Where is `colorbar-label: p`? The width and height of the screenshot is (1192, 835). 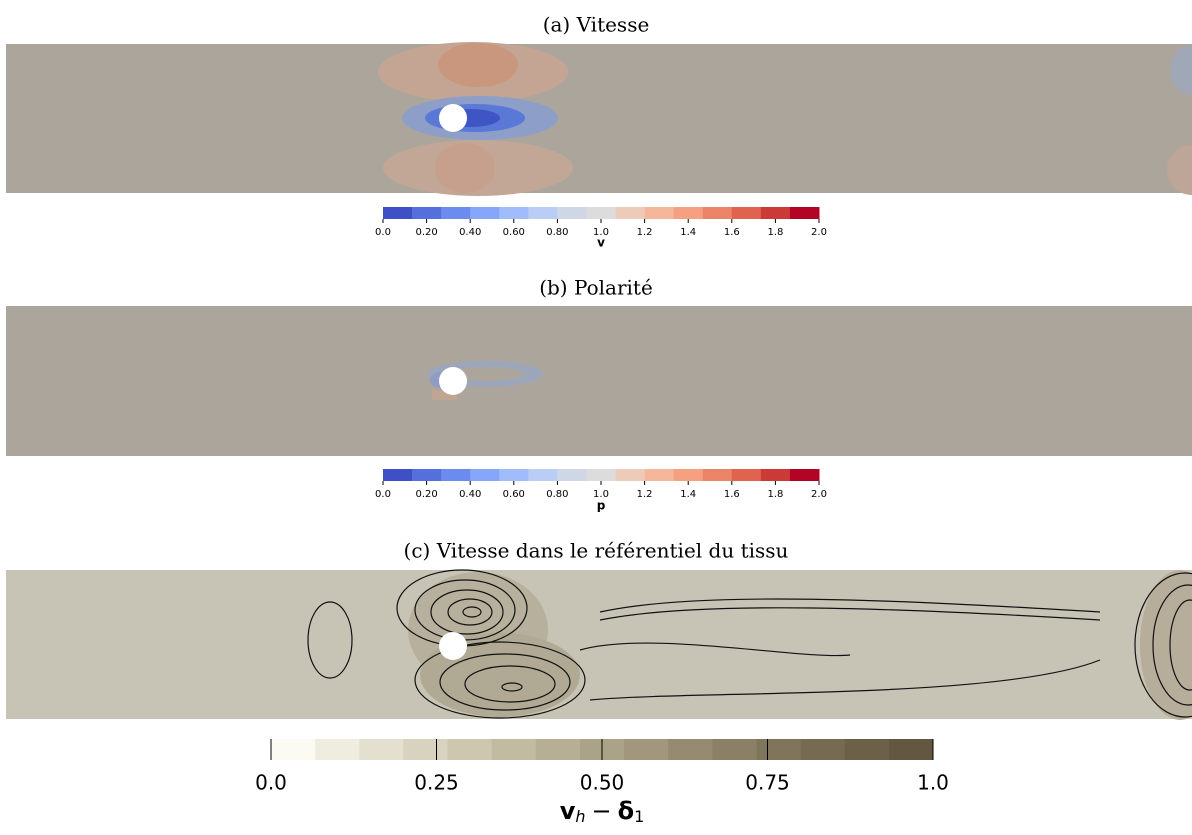
colorbar-label: p is located at coordinates (601, 506).